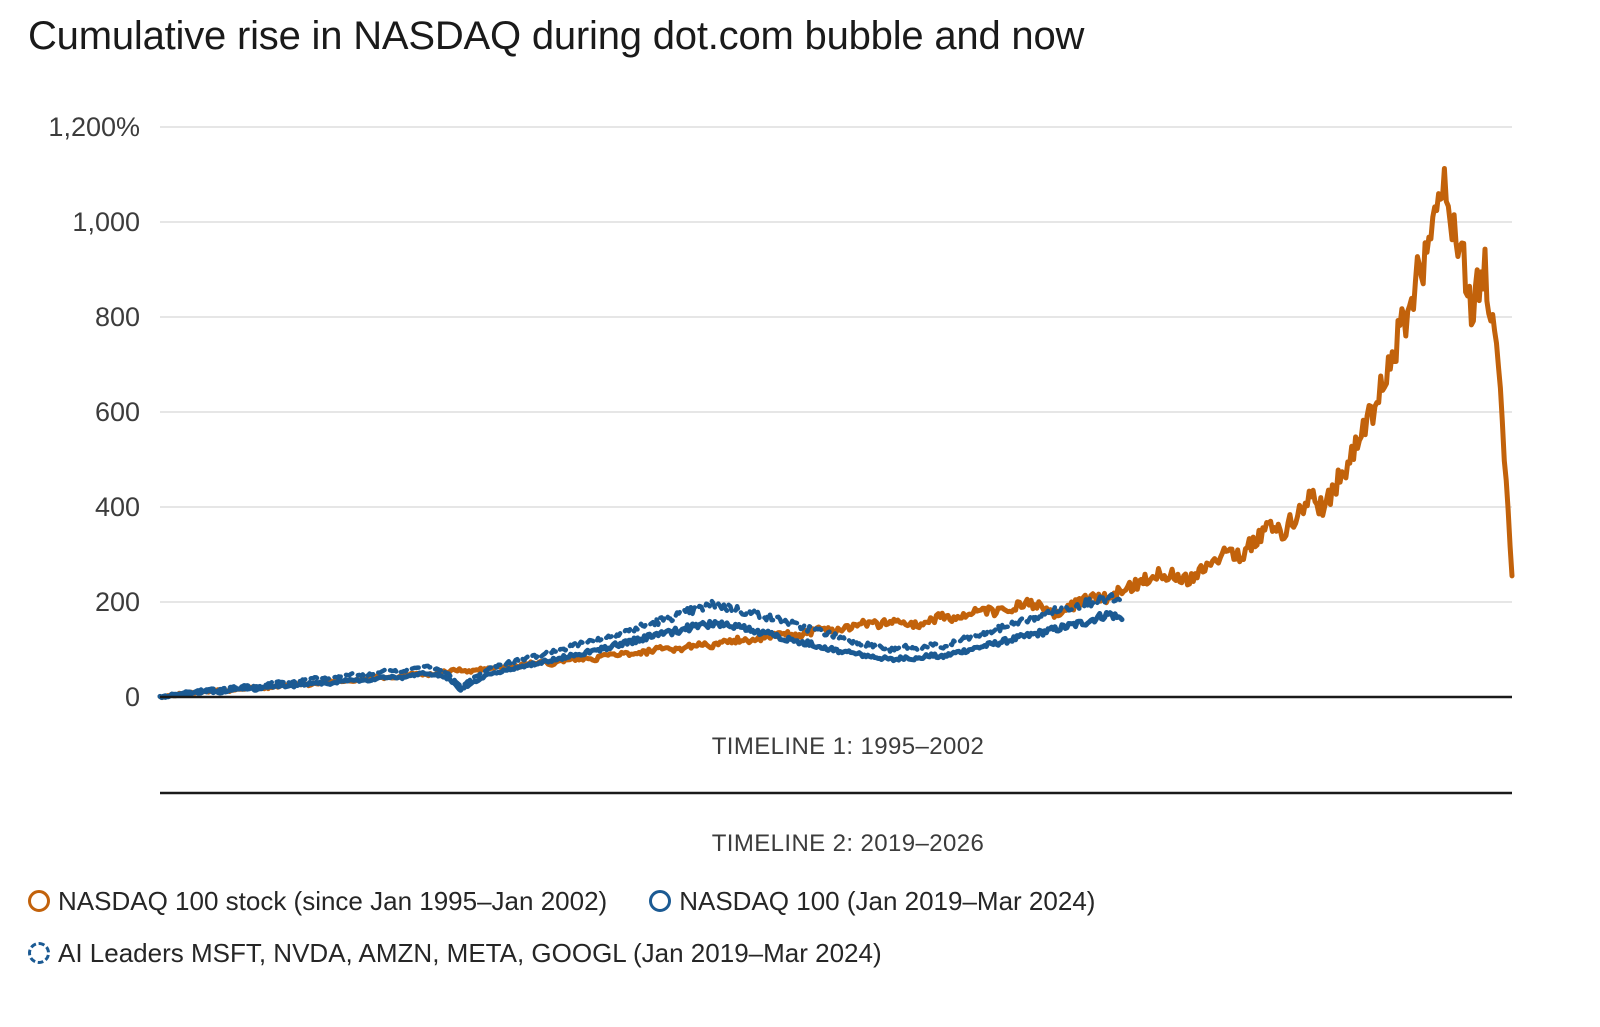 The image size is (1600, 1027). Describe the element at coordinates (641, 655) in the screenshot. I see `series-line-nasdaq100-2019` at that location.